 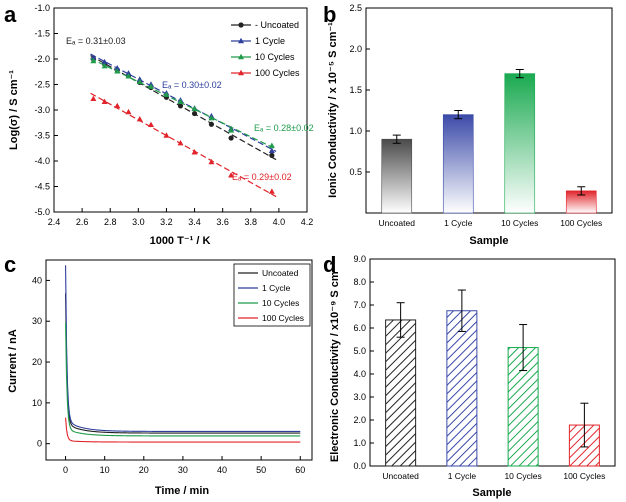 What do you see at coordinates (280, 273) in the screenshot?
I see `legend-label-uncoated: Uncoated` at bounding box center [280, 273].